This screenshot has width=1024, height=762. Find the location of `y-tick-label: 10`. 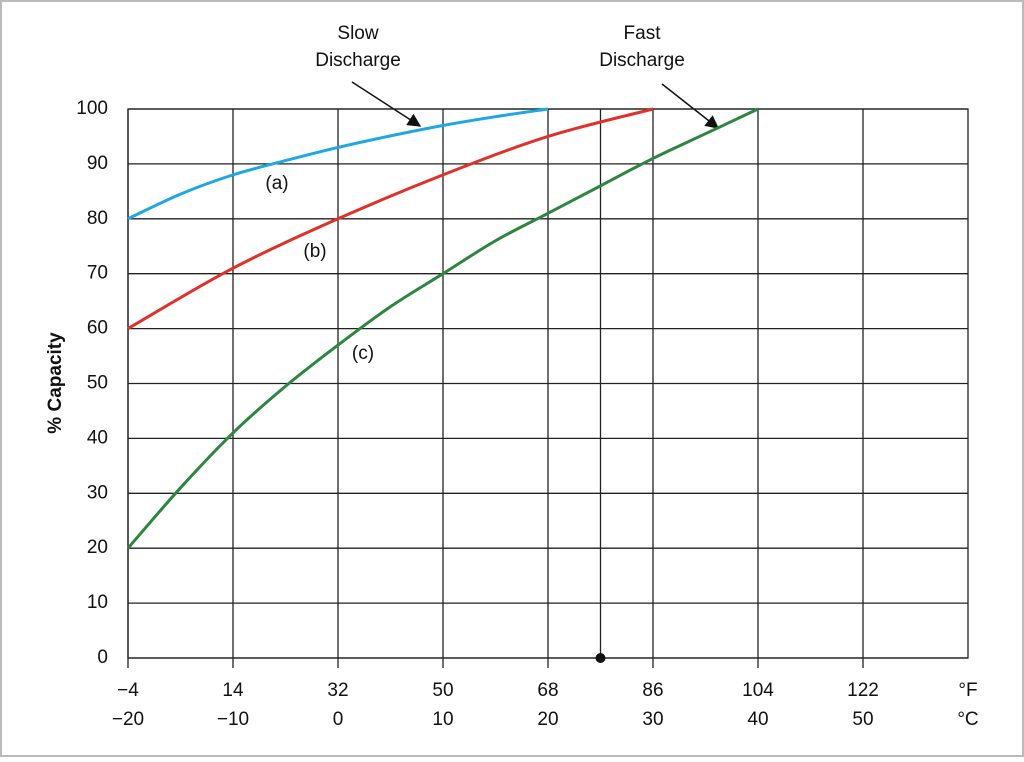

y-tick-label: 10 is located at coordinates (97, 602).